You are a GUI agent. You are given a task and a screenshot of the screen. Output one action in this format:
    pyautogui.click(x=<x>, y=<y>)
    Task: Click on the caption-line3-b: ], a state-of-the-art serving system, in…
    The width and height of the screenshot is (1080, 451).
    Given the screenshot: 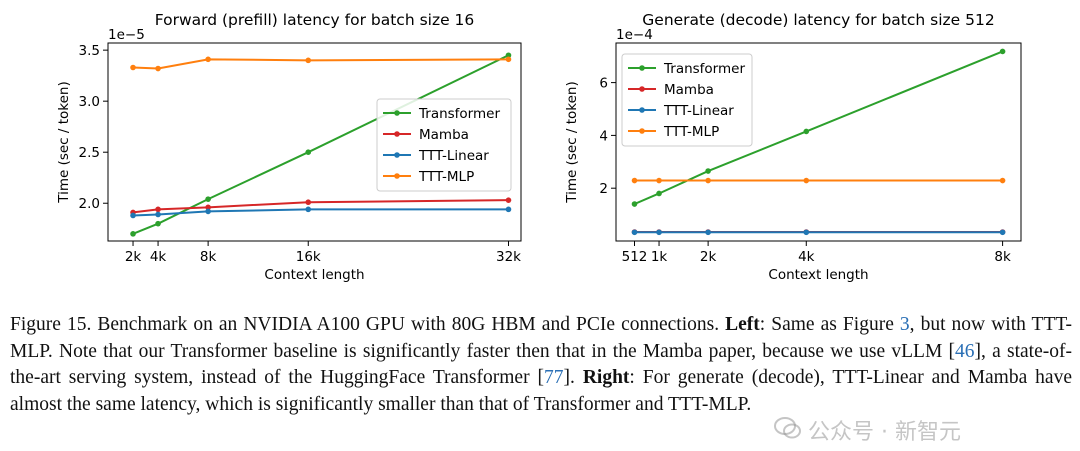 What is the action you would take?
    pyautogui.click(x=541, y=364)
    